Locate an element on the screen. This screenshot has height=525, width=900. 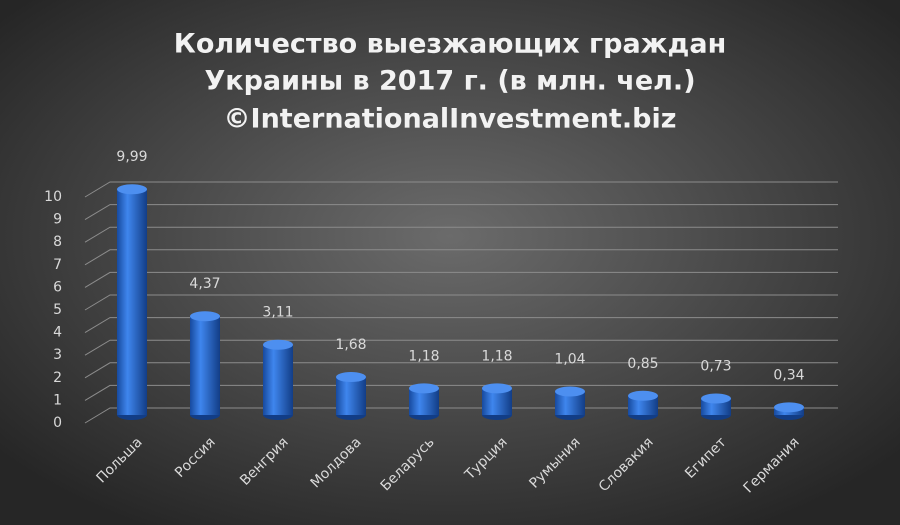
data-label: 9,99 is located at coordinates (131, 157).